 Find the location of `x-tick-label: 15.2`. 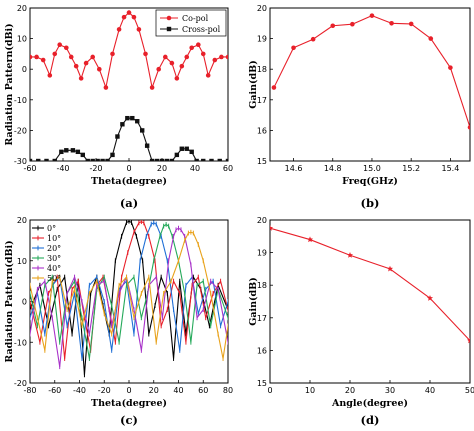

x-tick-label: 15.2 is located at coordinates (411, 168).